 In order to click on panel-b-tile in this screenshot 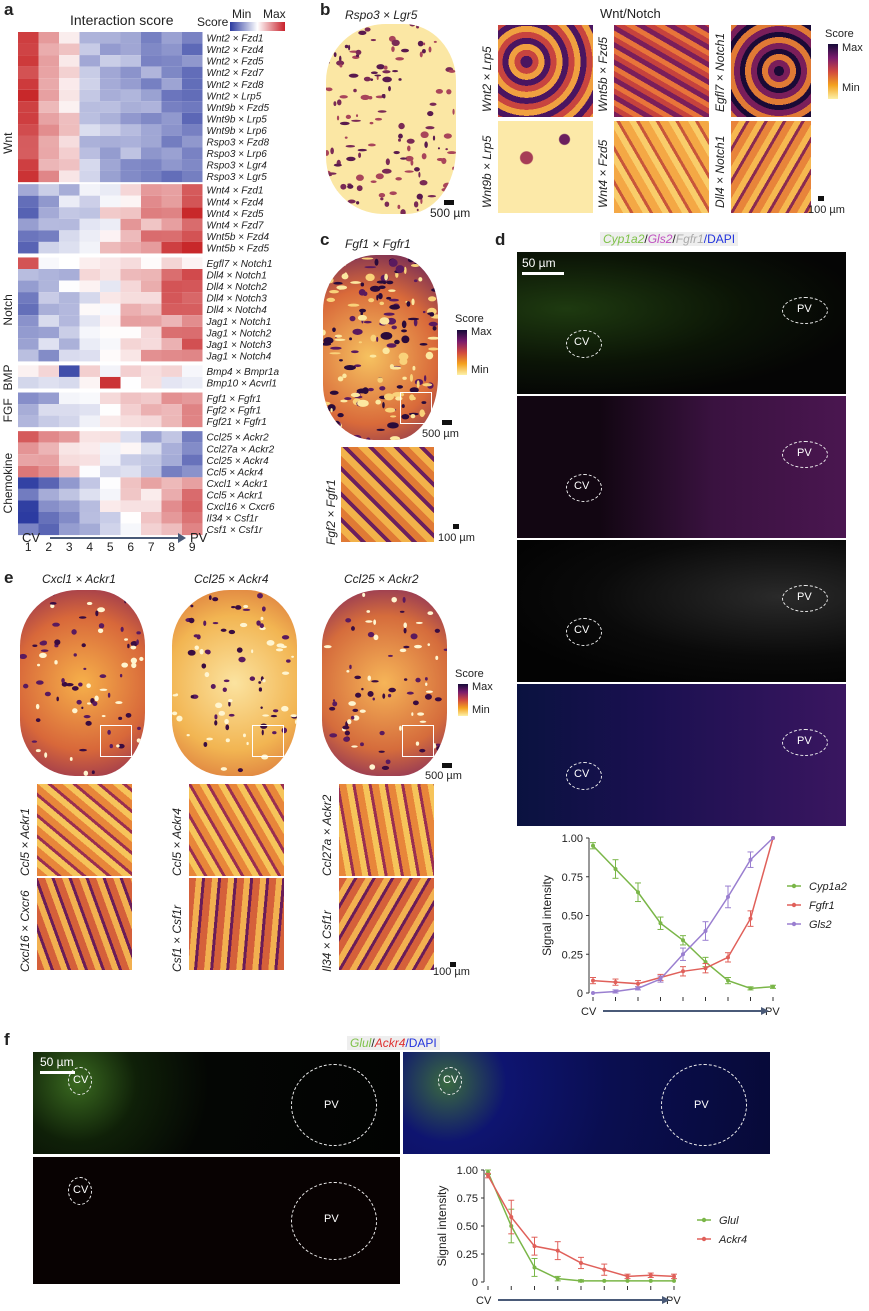, I will do `click(545, 71)`.